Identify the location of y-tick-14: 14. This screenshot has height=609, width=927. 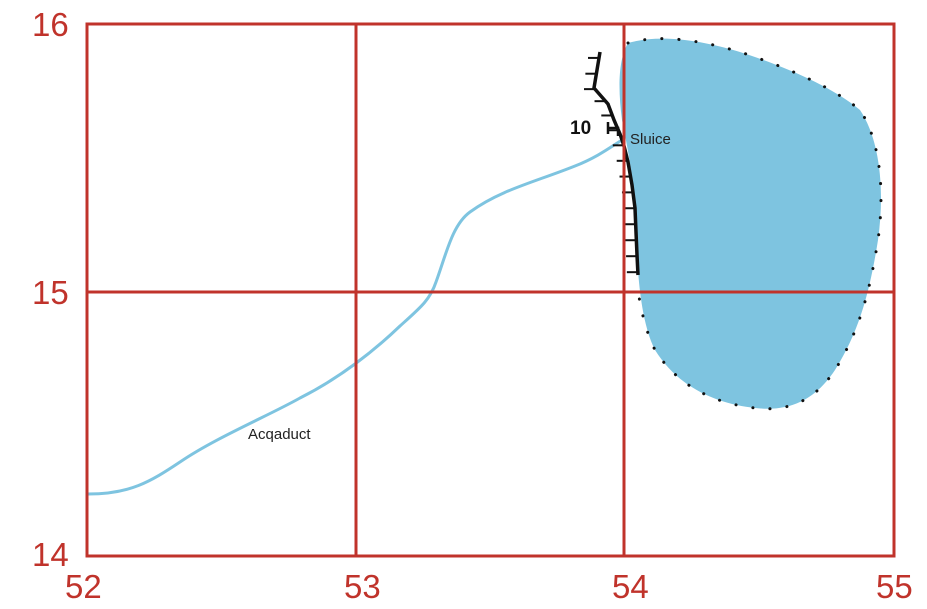
(50, 554).